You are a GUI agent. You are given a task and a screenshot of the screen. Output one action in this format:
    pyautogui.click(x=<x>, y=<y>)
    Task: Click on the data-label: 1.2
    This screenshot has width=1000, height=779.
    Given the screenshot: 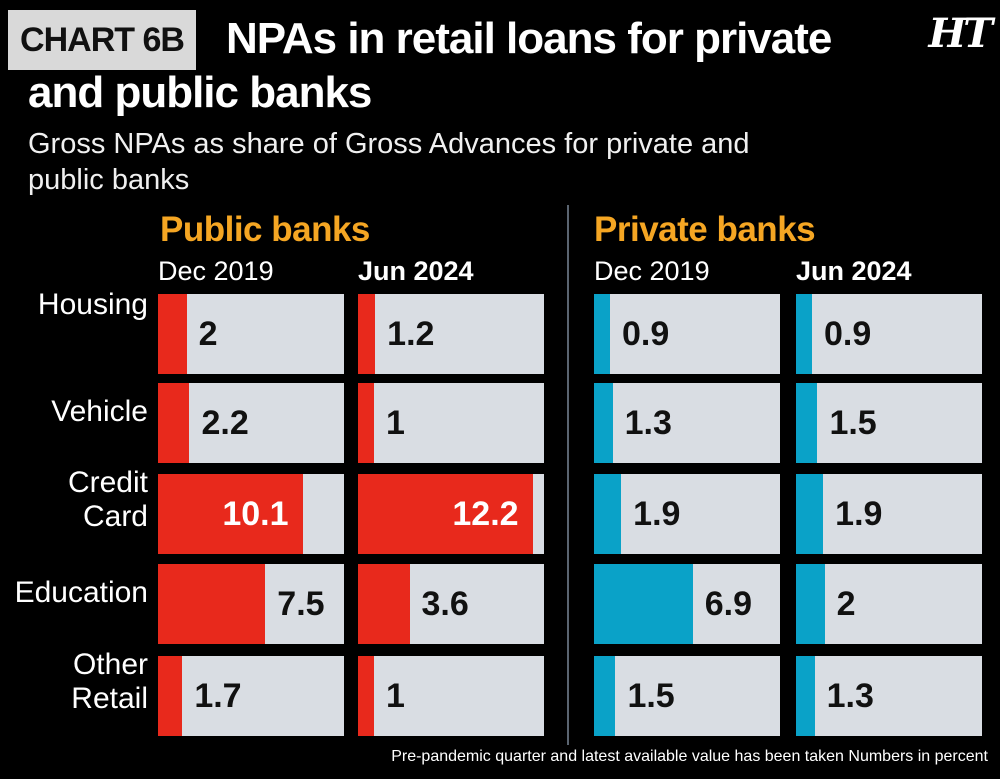 What is the action you would take?
    pyautogui.click(x=411, y=333)
    